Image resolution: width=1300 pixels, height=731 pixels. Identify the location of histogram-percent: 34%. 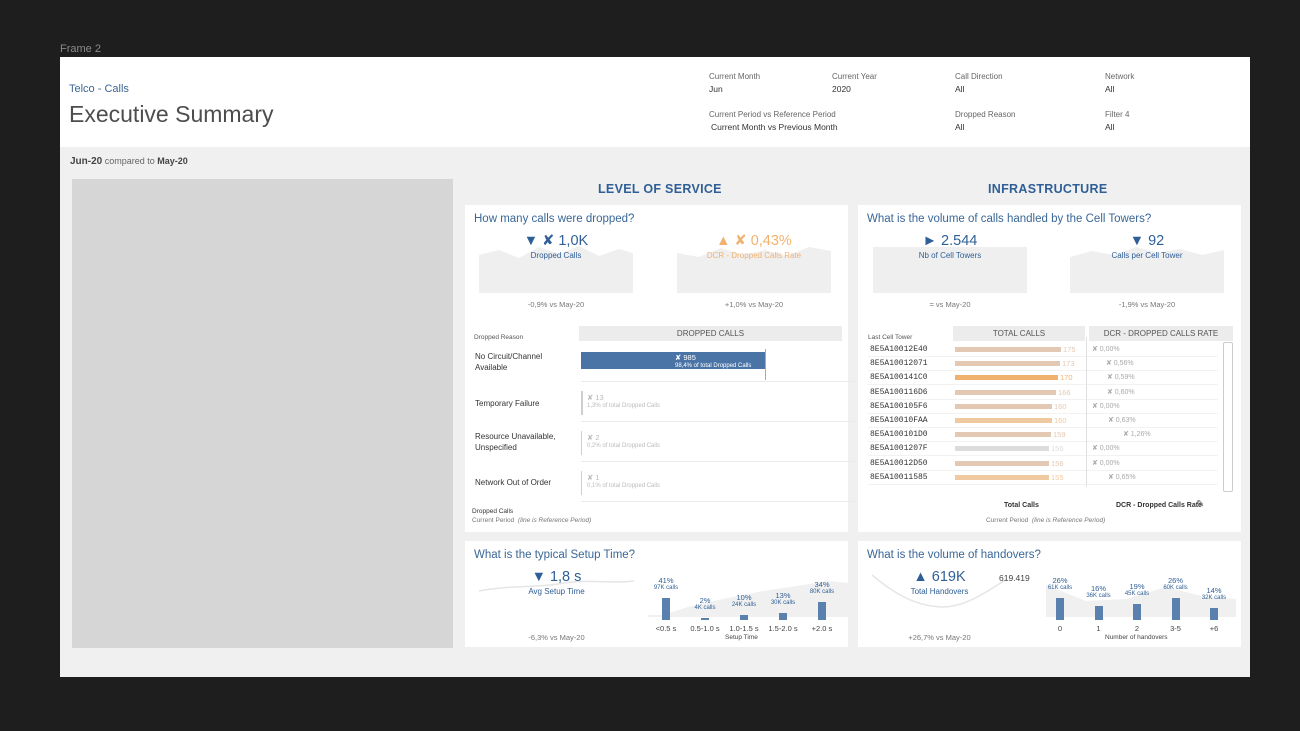
(822, 584).